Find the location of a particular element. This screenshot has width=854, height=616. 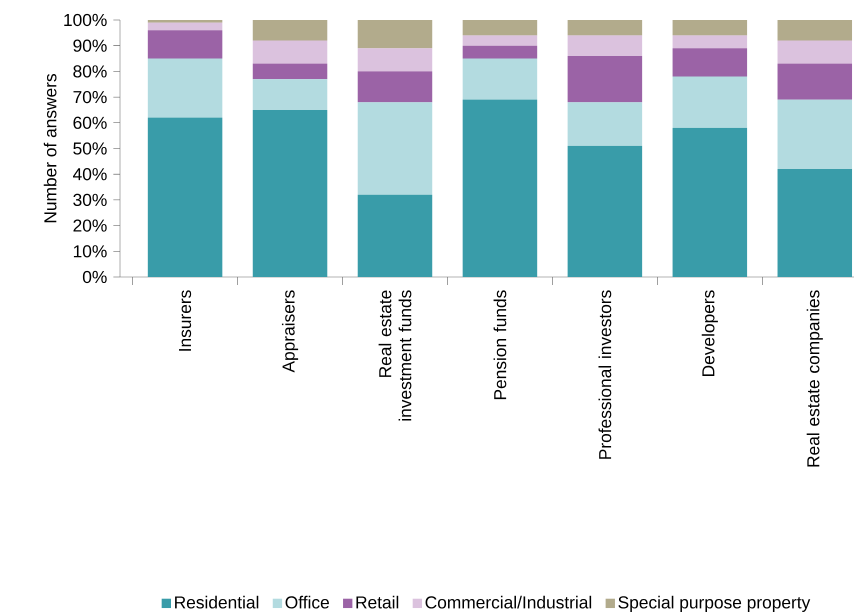

y-axis-title: Number of answers is located at coordinates (50, 148).